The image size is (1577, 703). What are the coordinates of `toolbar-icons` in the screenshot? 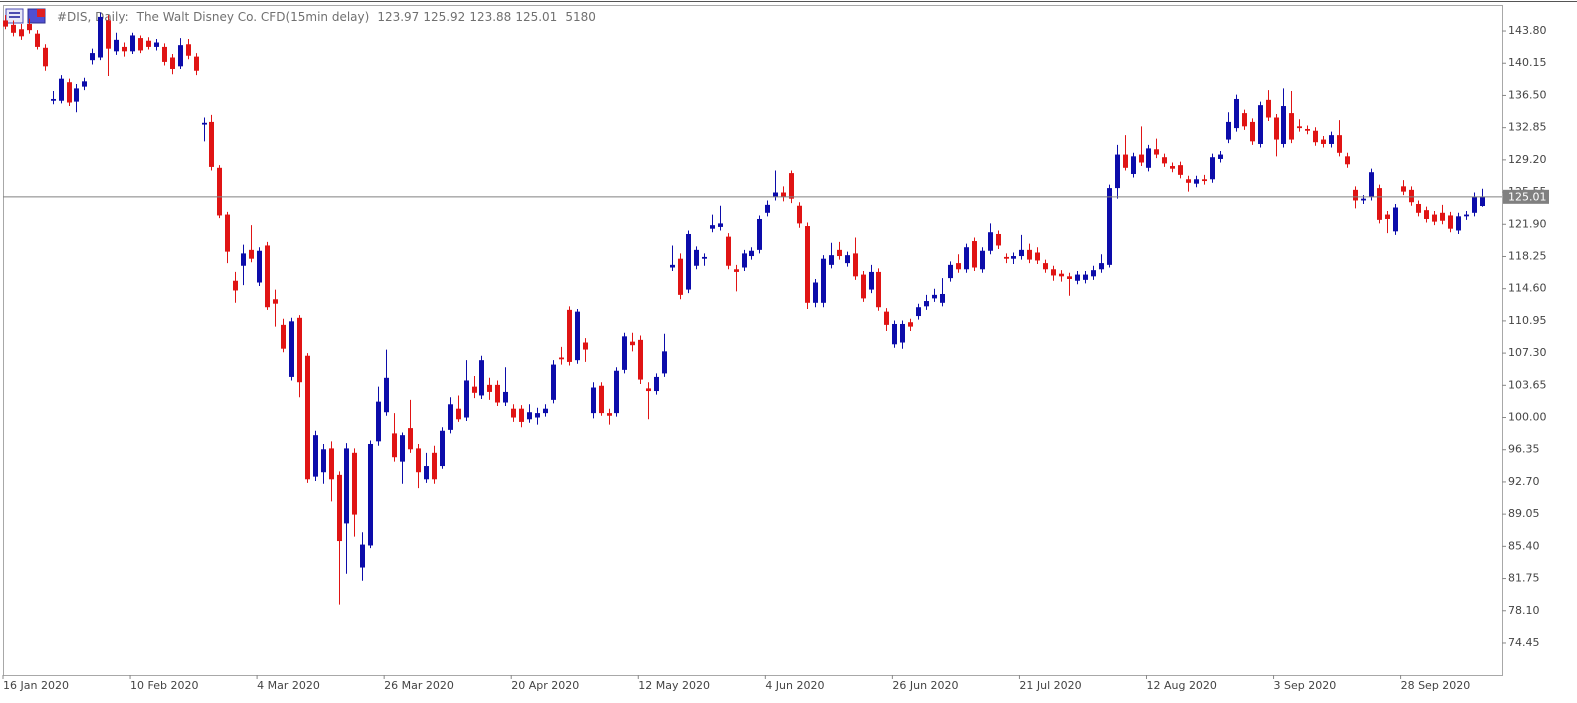 It's located at (25, 16).